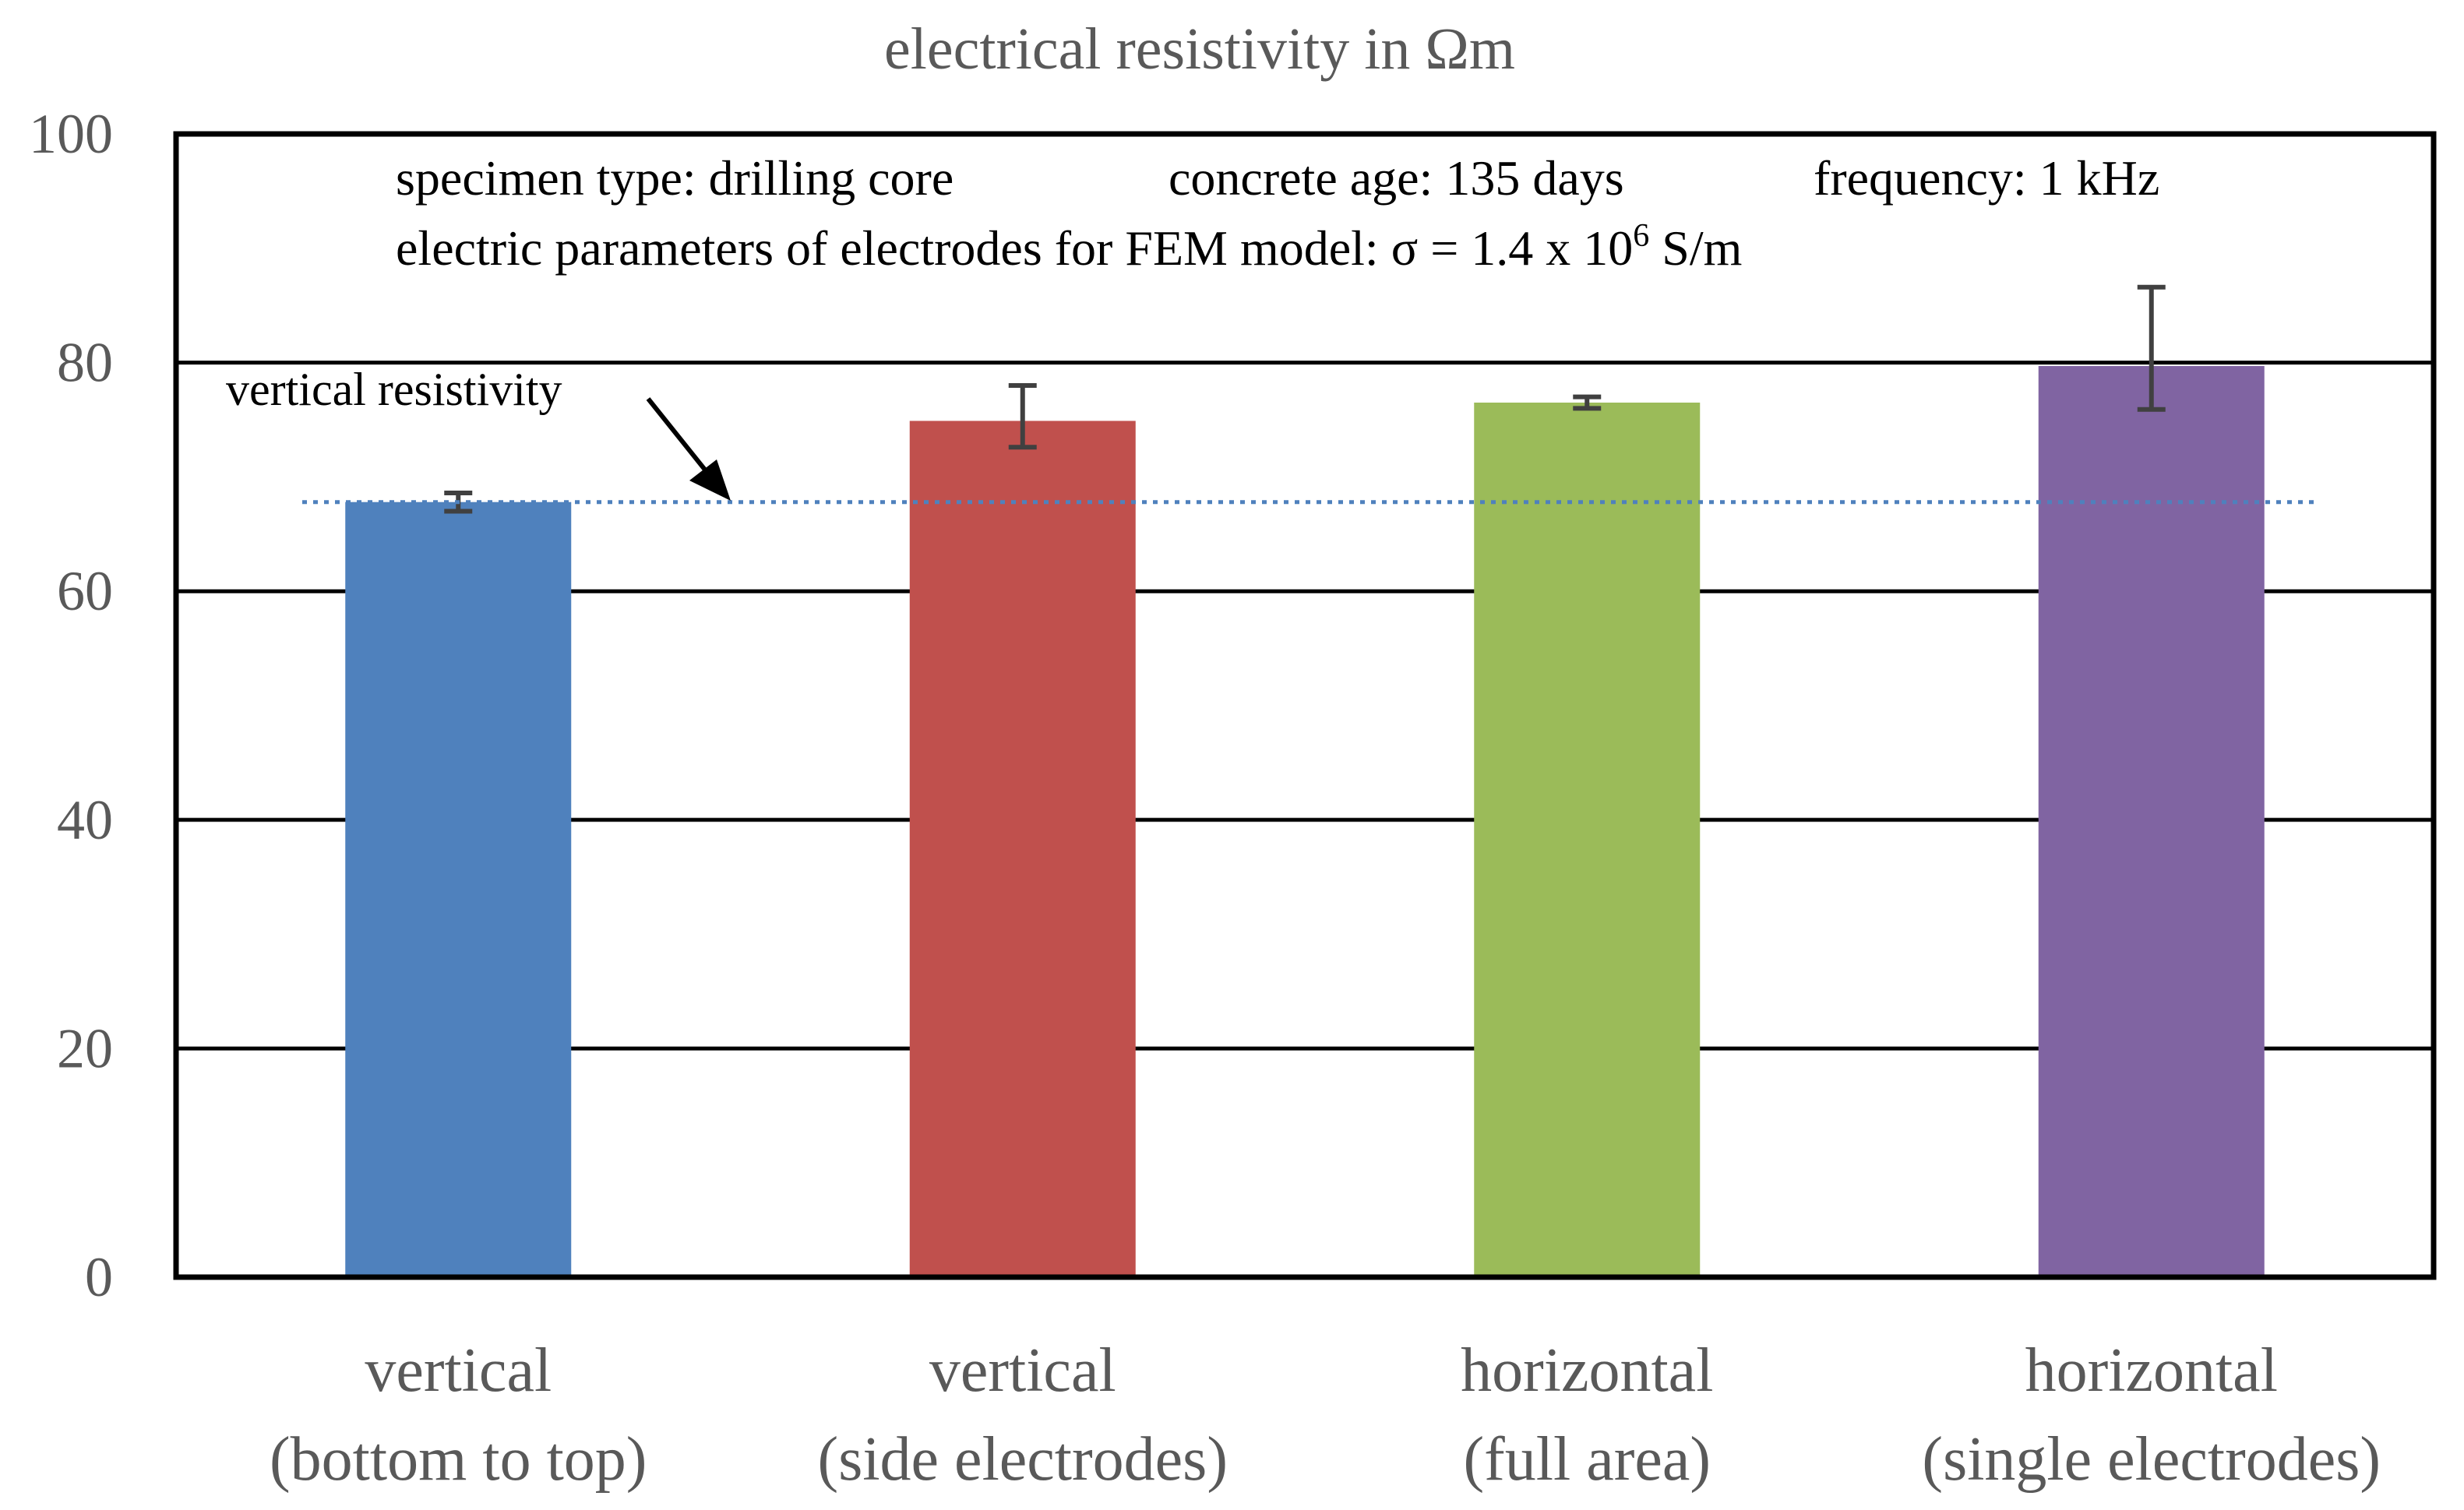  I want to click on annotation-arrow, so click(688, 449).